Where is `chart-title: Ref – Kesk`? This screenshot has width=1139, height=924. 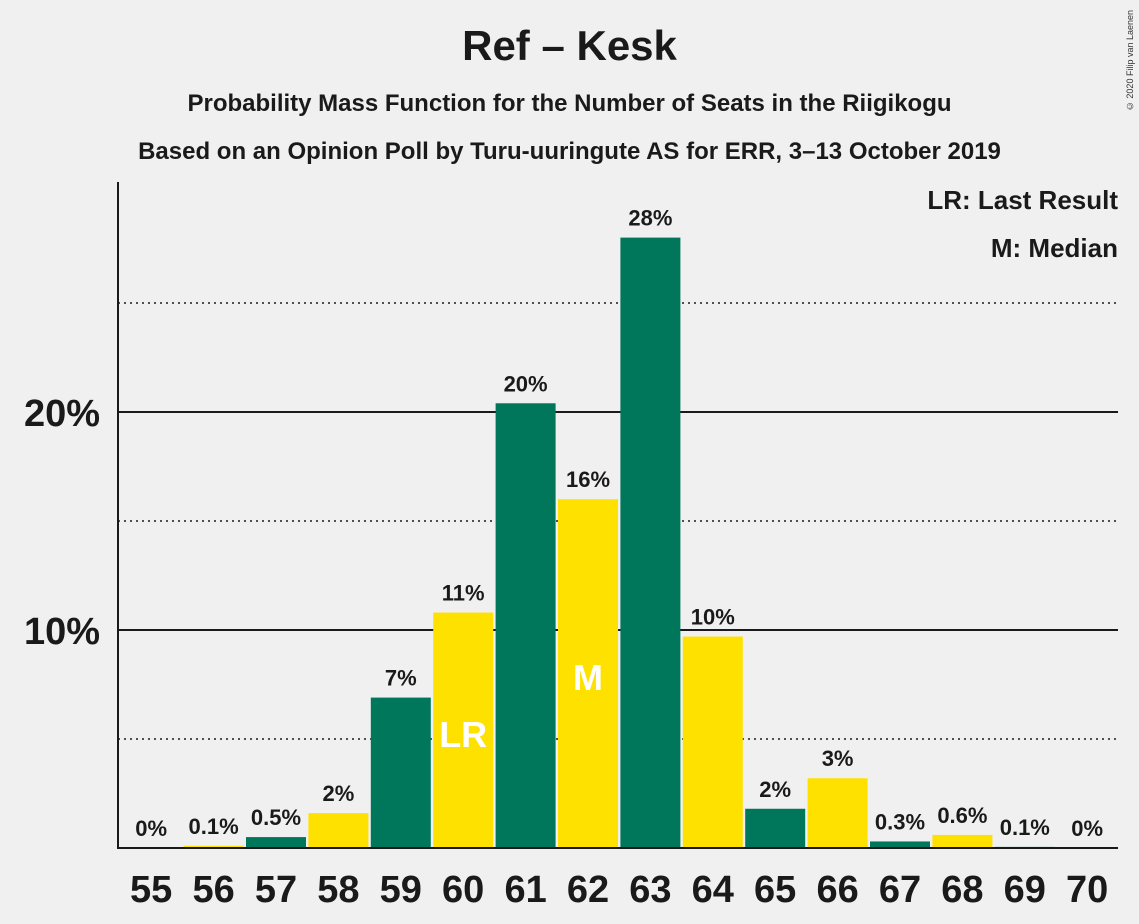 chart-title: Ref – Kesk is located at coordinates (569, 45).